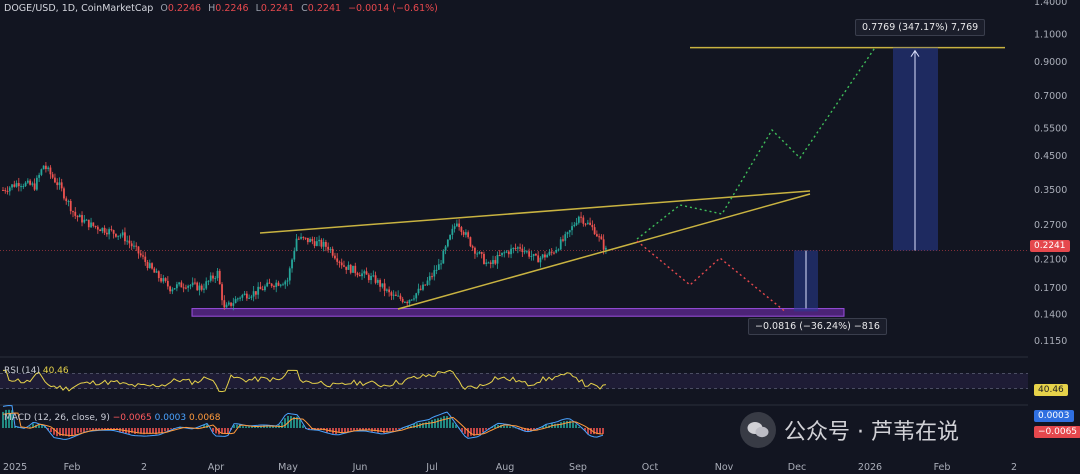 The image size is (1080, 474). What do you see at coordinates (57, 418) in the screenshot?
I see `macd-name: MACD (12, 26, close, 9)` at bounding box center [57, 418].